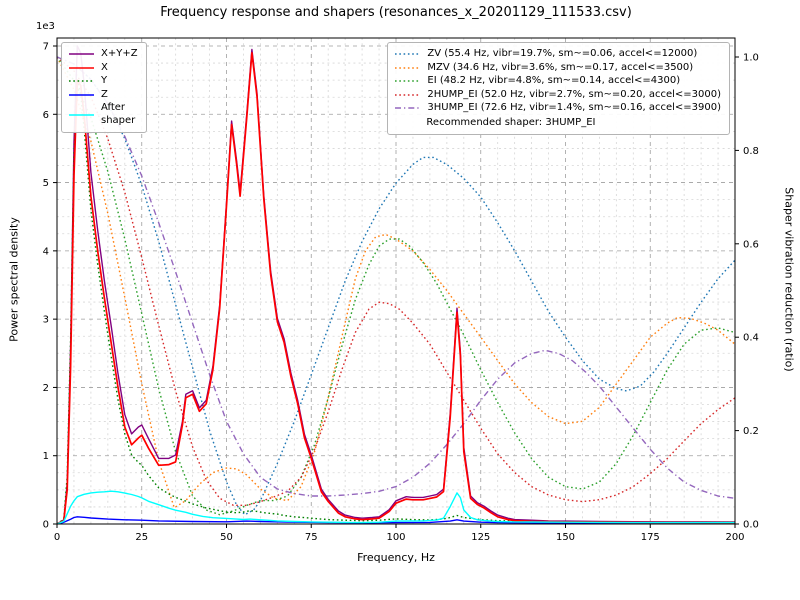 This screenshot has height=600, width=800. What do you see at coordinates (46, 251) in the screenshot?
I see `y-left-tick-label: 4` at bounding box center [46, 251].